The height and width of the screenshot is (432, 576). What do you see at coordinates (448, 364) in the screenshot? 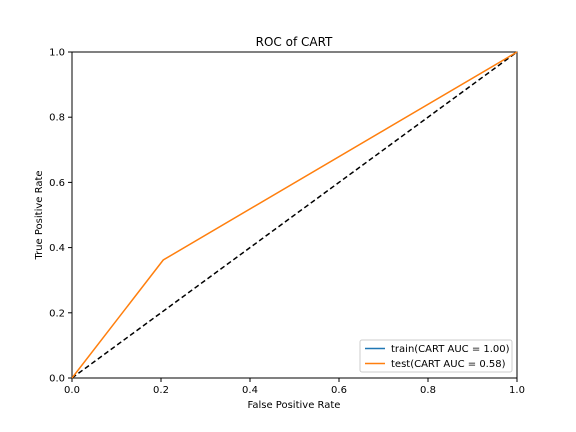
I see `legend-label-test: test(CART AUC = 0.58)` at bounding box center [448, 364].